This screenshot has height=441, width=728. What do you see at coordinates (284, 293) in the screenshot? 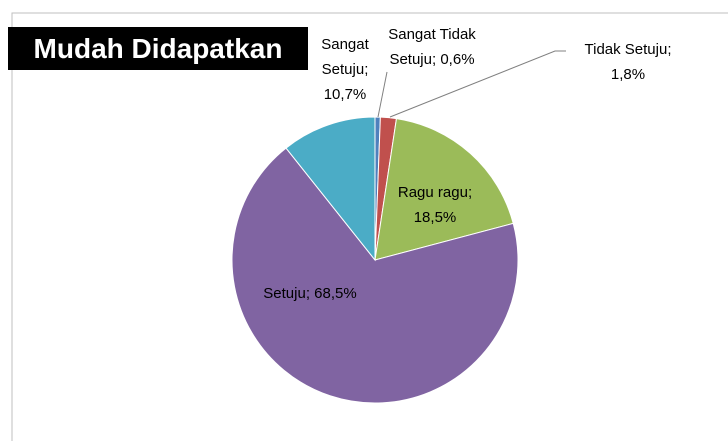
I see `label-category: Setuju` at bounding box center [284, 293].